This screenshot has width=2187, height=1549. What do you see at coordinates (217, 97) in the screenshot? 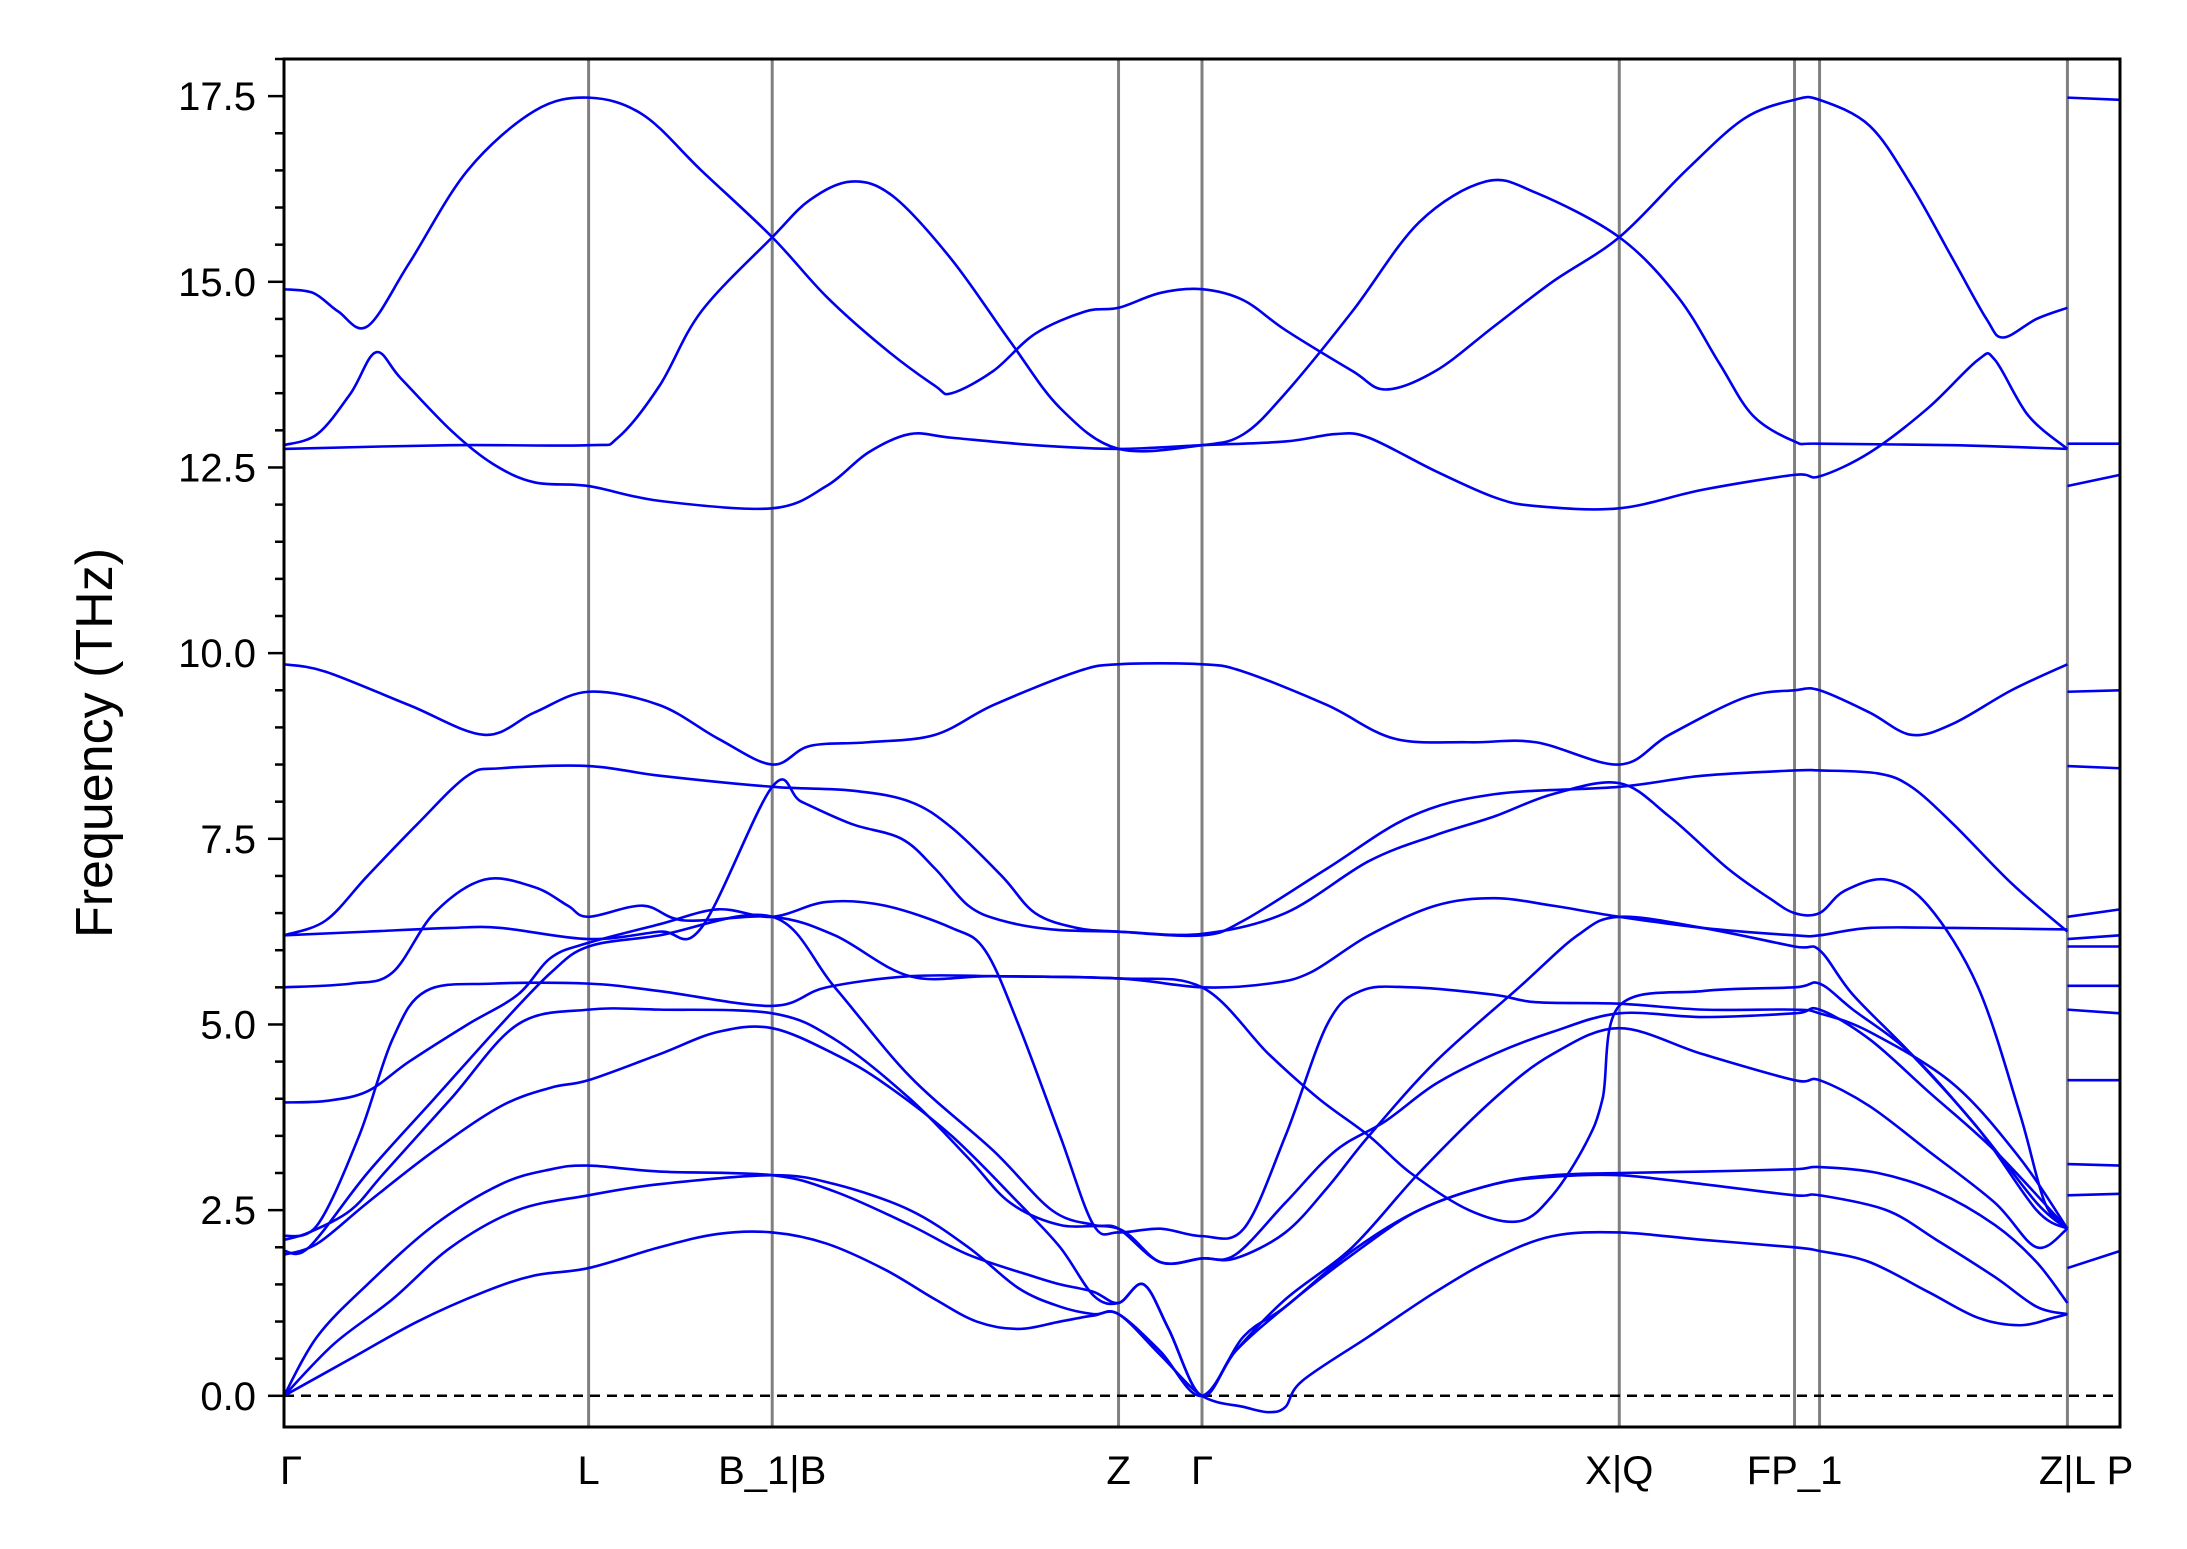
I see `y-tick-label: 17.5` at bounding box center [217, 97].